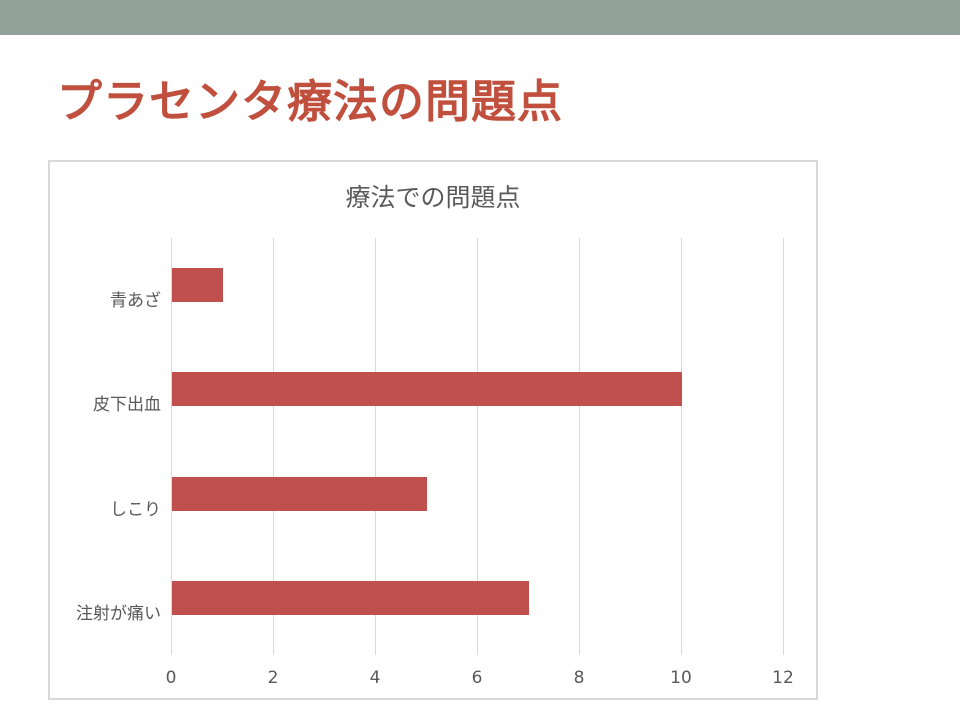  Describe the element at coordinates (433, 197) in the screenshot. I see `chart-title: 療法での問題点` at that location.